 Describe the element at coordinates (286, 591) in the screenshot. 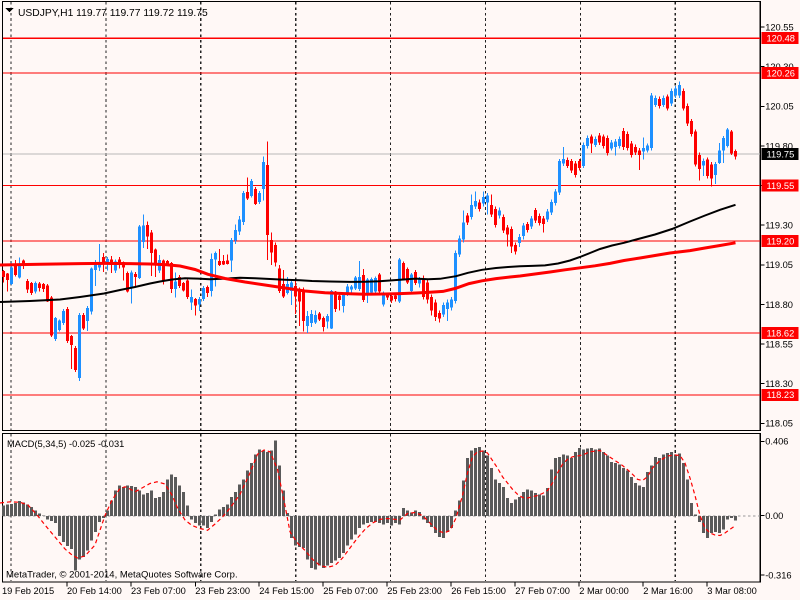

I see `svg-text: 24 Feb 15:00` at that location.